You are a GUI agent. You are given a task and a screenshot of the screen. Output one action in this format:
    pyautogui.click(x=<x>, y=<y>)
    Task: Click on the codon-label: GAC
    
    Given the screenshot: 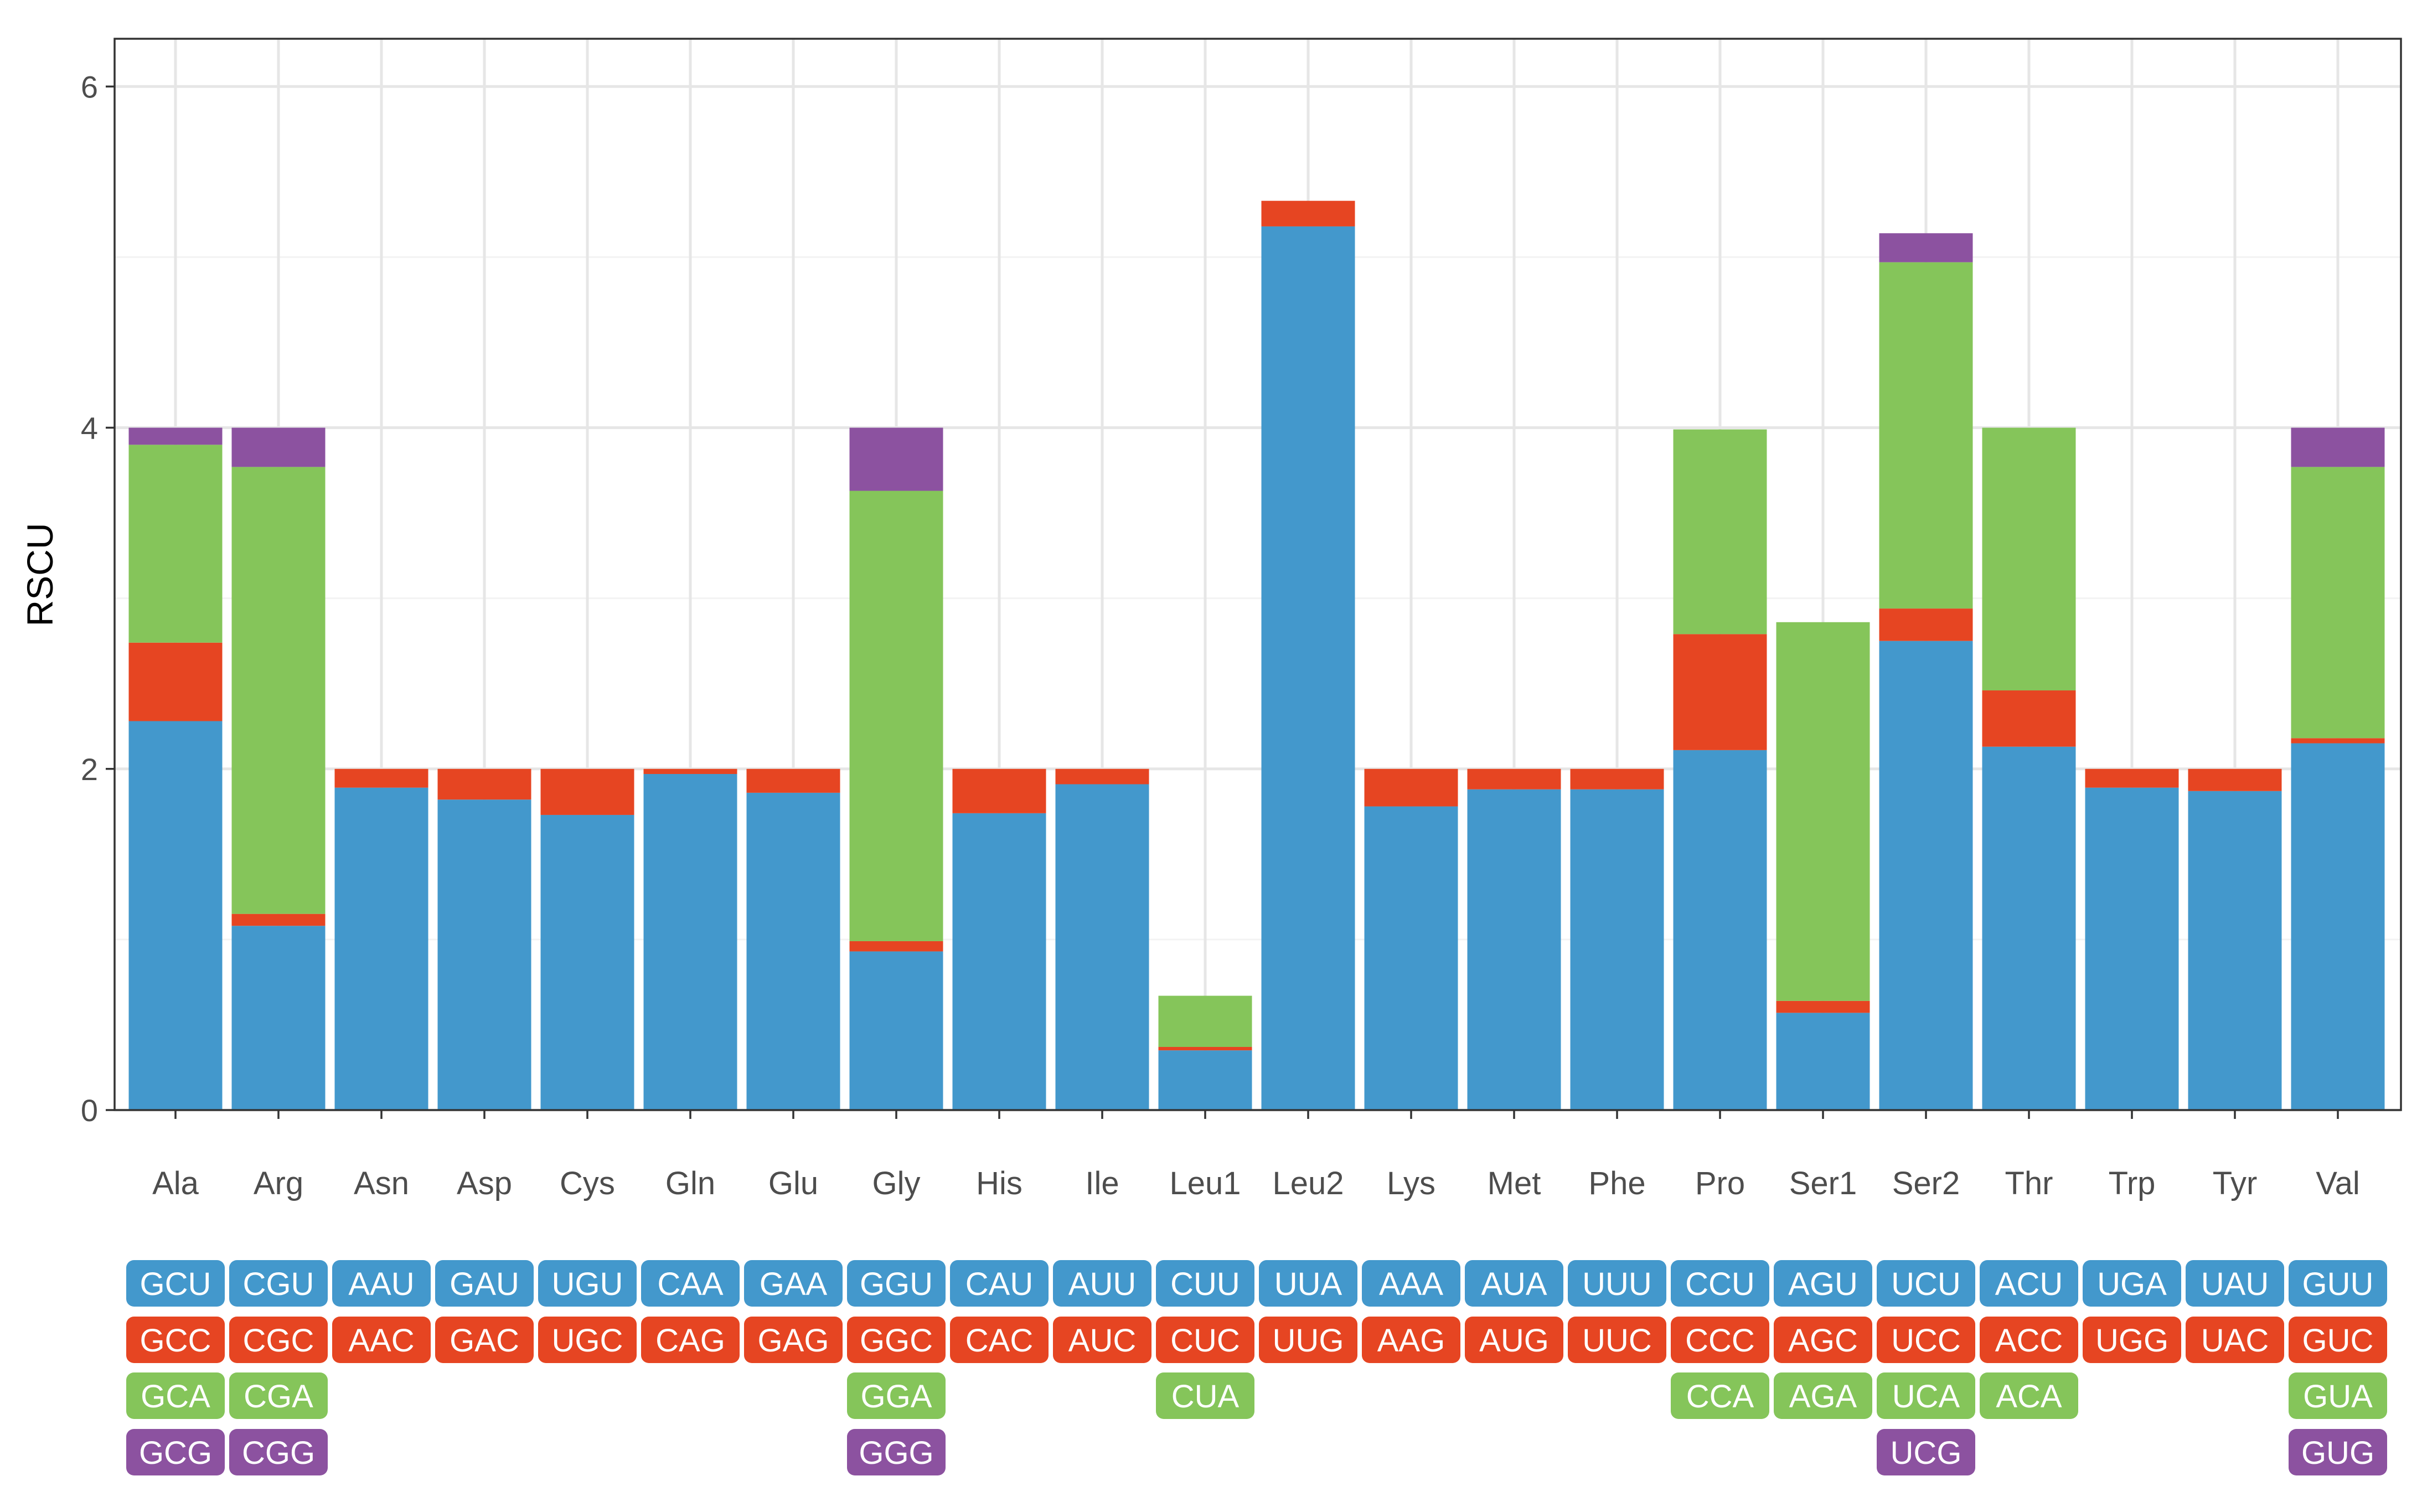 What is the action you would take?
    pyautogui.click(x=484, y=1341)
    